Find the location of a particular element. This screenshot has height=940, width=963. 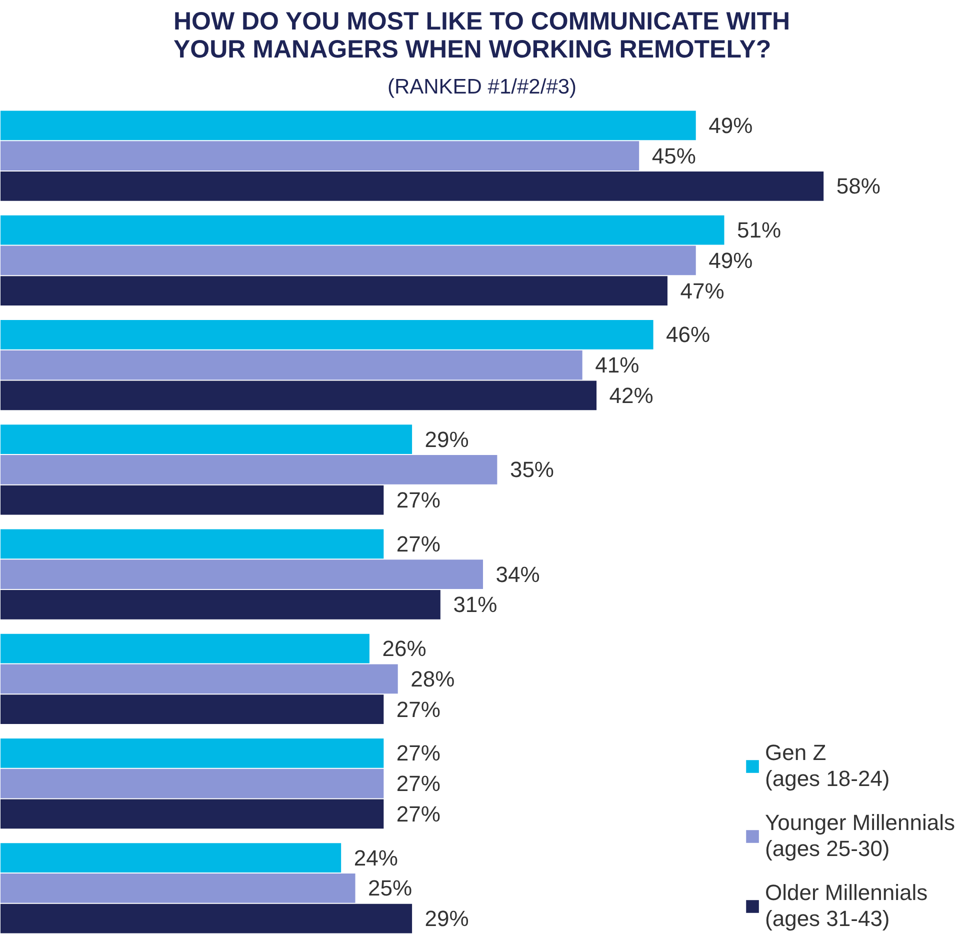

data-label: 45% is located at coordinates (674, 155).